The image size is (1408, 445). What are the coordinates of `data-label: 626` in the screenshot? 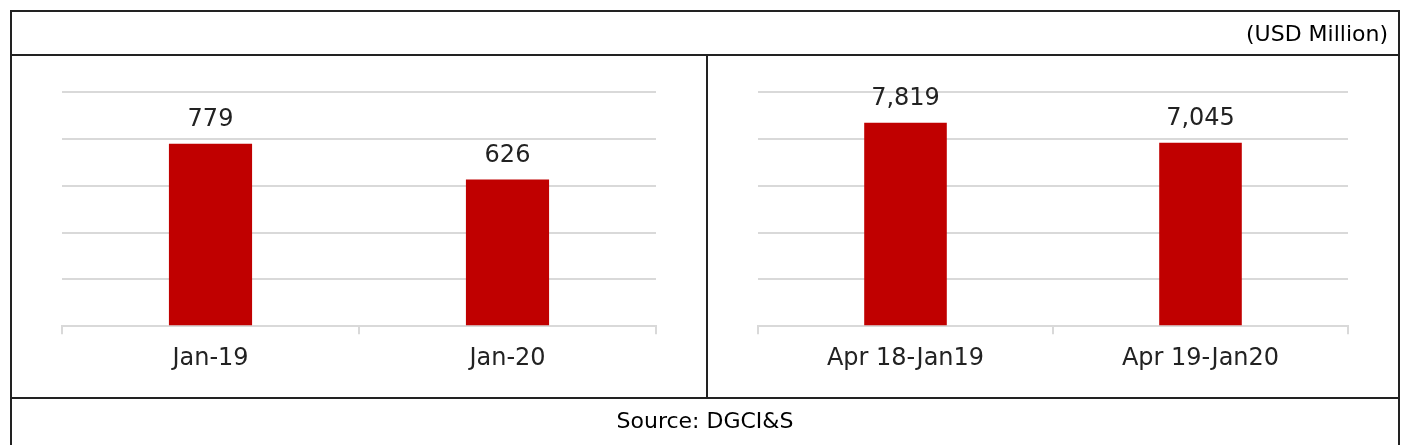 It's located at (507, 153).